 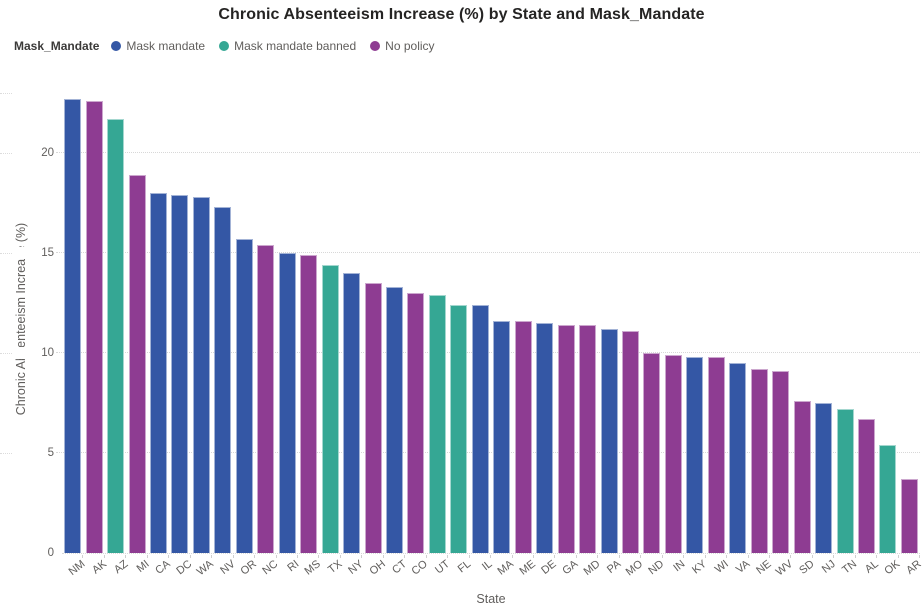 What do you see at coordinates (402, 46) in the screenshot?
I see `legend-item-no-policy: No policy` at bounding box center [402, 46].